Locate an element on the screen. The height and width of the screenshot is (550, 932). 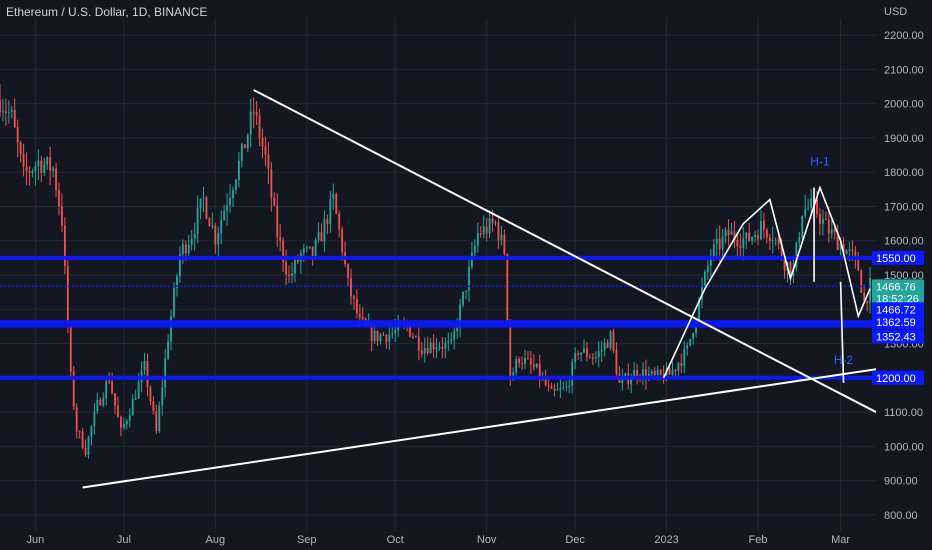
price-tick-label: 1000.00 is located at coordinates (904, 447).